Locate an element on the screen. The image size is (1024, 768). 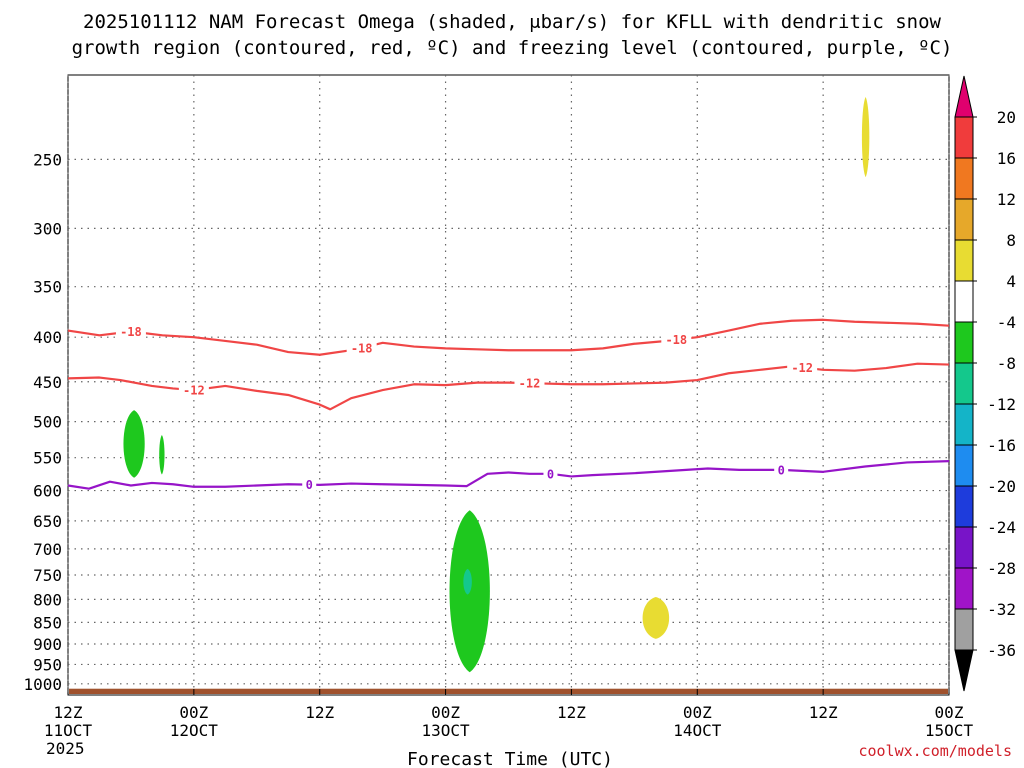
x-tick-label-h72-0: 12Z is located at coordinates (823, 712).